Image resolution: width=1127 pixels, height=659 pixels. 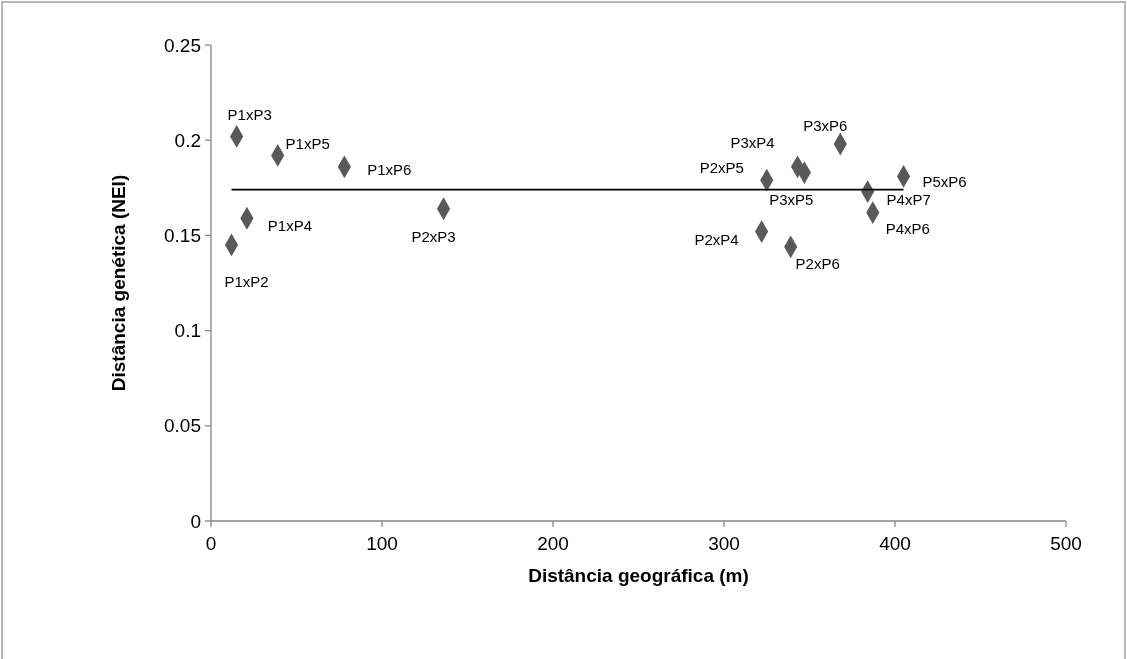 I want to click on data-label: P4xP7, so click(x=908, y=200).